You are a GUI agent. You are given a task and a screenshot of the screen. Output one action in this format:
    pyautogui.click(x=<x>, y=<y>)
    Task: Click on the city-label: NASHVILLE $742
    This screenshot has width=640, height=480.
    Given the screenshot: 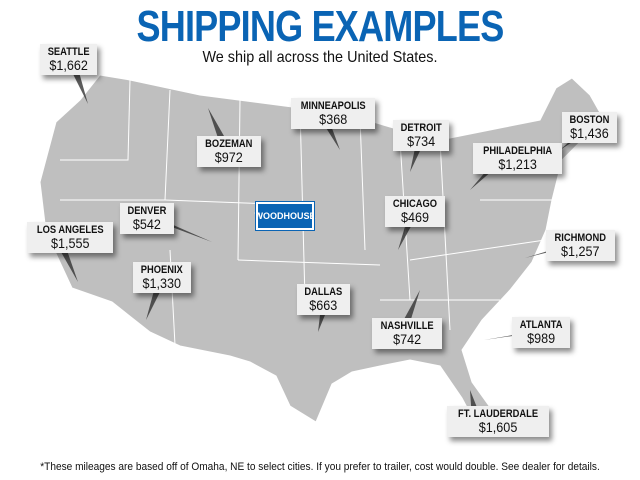 What is the action you would take?
    pyautogui.click(x=407, y=333)
    